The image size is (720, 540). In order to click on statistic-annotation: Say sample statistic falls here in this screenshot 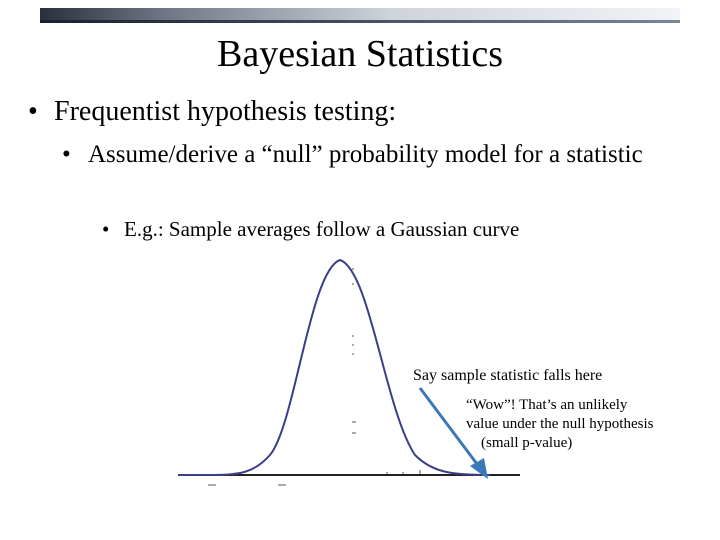, I will do `click(508, 375)`.